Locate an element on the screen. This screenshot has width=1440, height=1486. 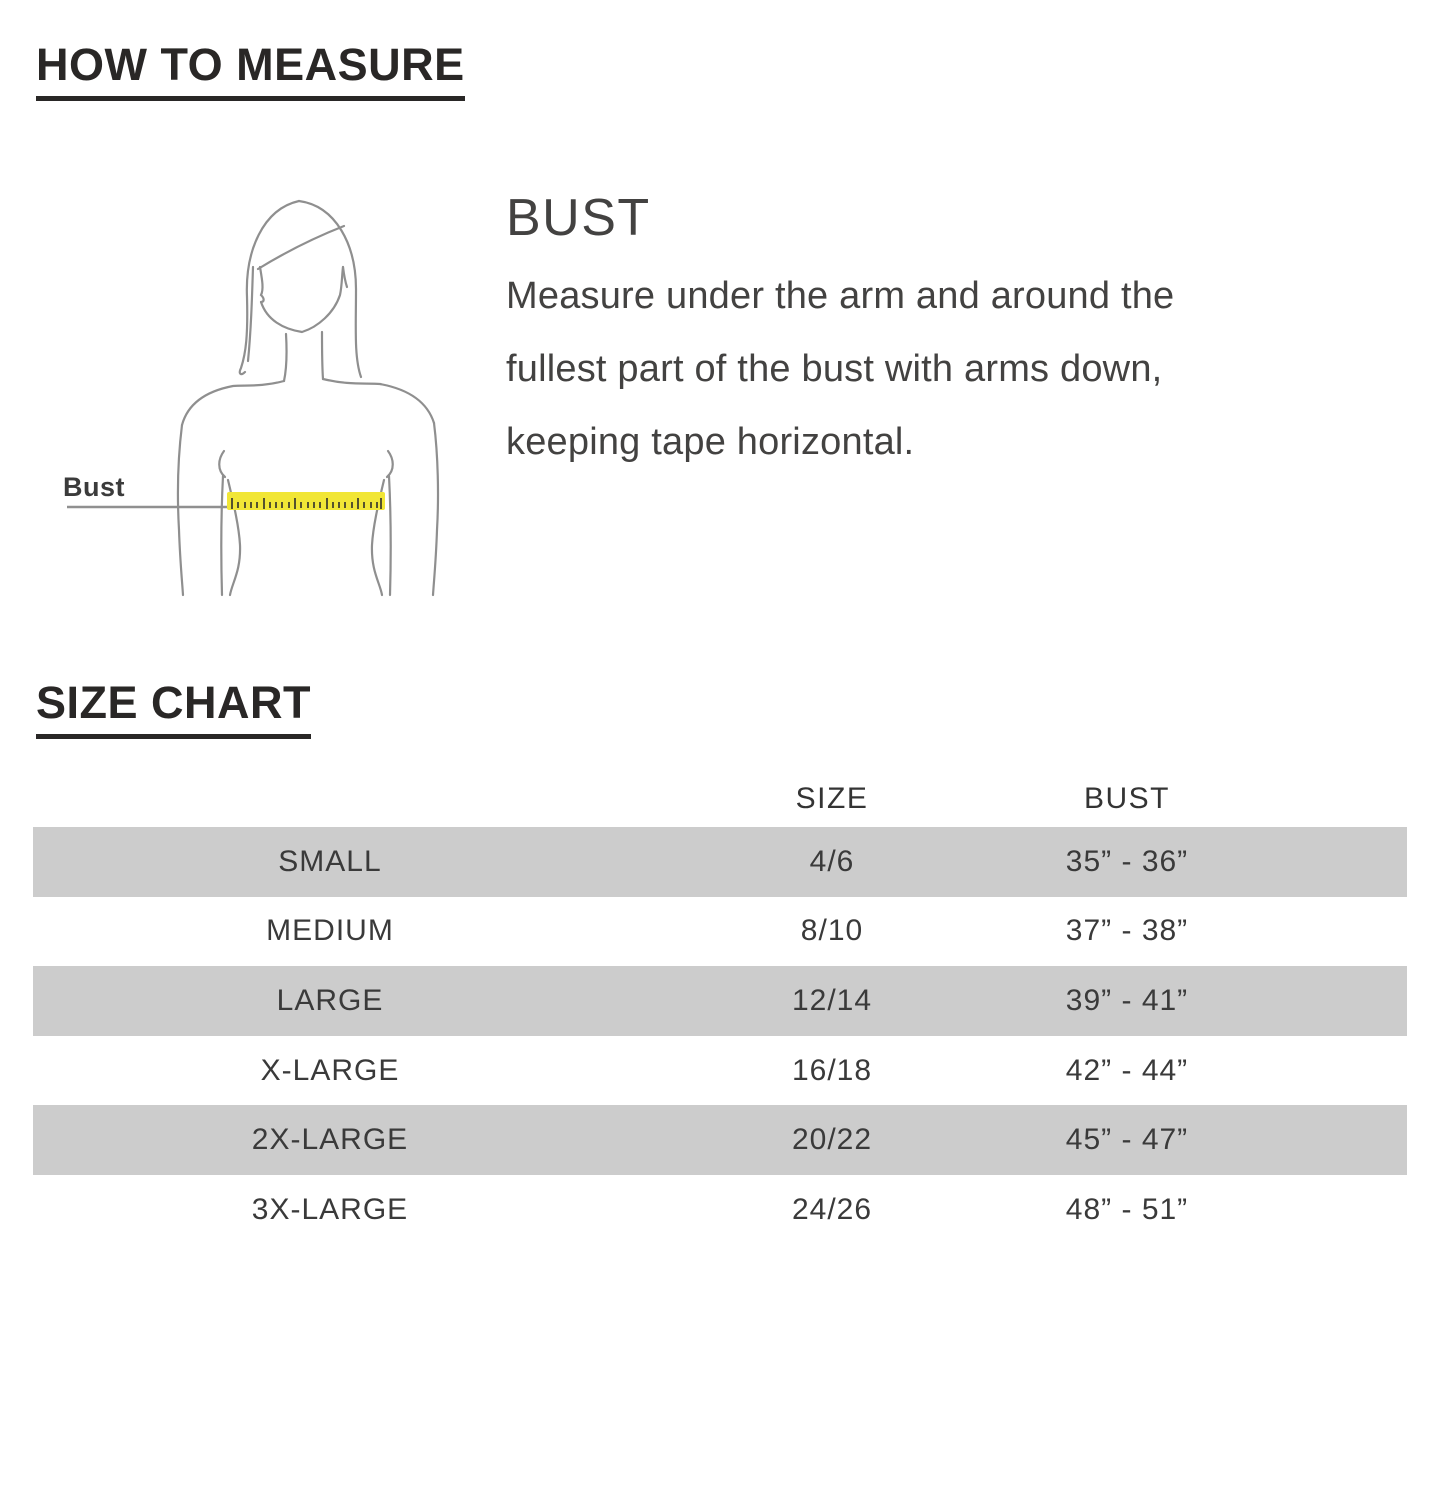
body-outline-illustration is located at coordinates (253, 398).